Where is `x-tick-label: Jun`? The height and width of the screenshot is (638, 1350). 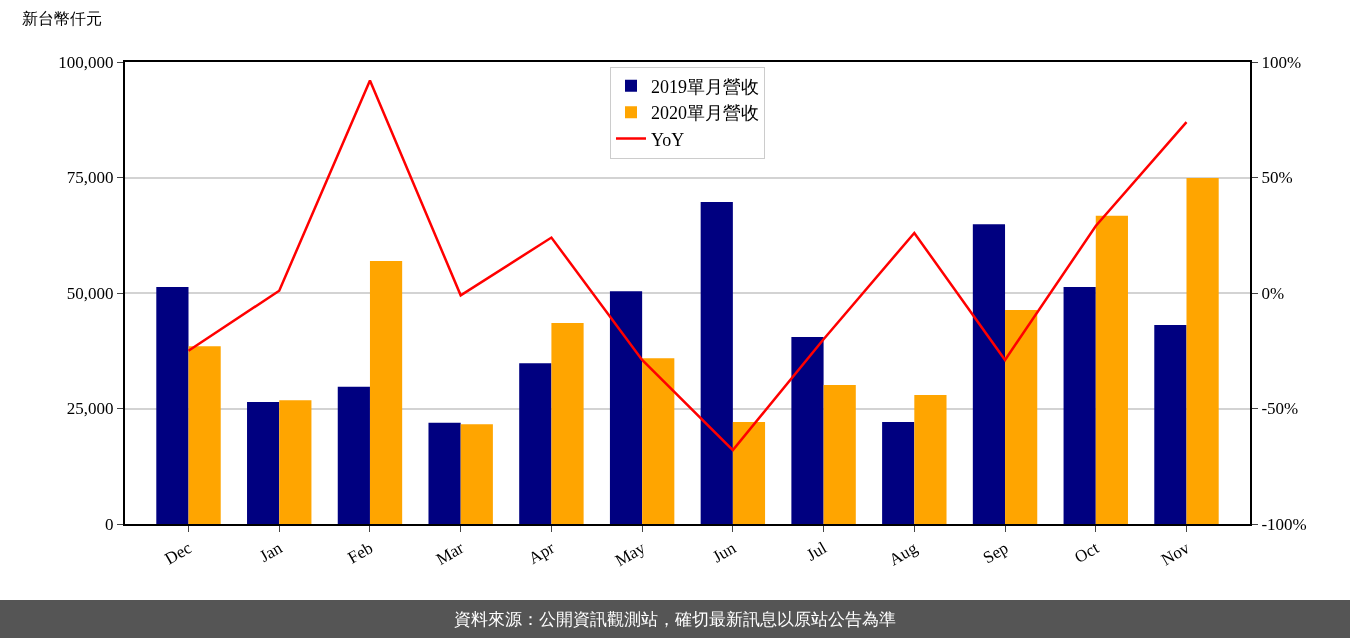
x-tick-label: Jun is located at coordinates (724, 552).